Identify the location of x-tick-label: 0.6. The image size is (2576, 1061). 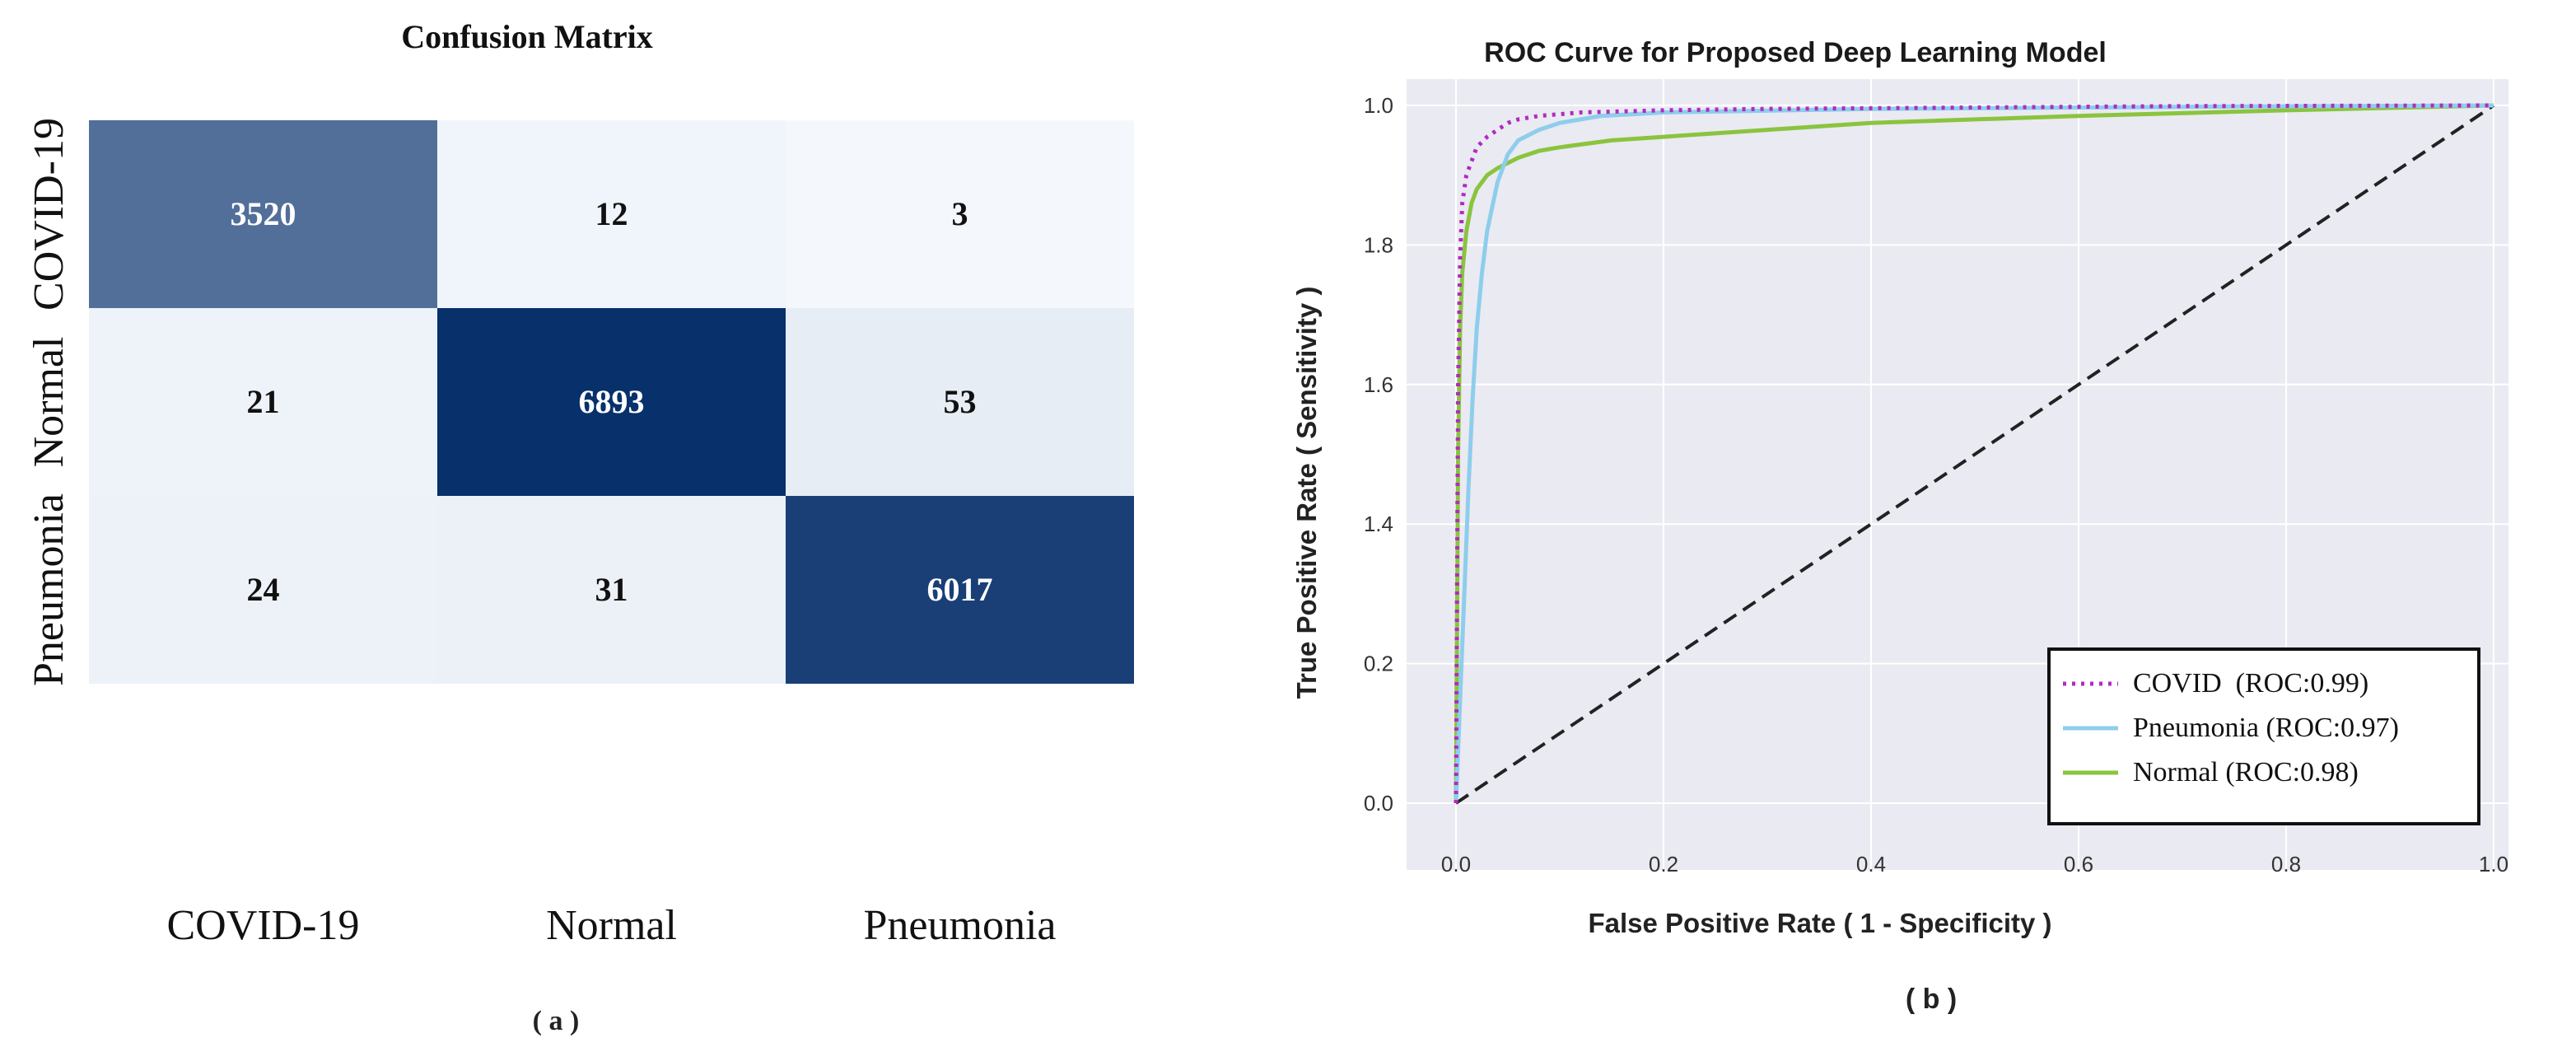
(2078, 864).